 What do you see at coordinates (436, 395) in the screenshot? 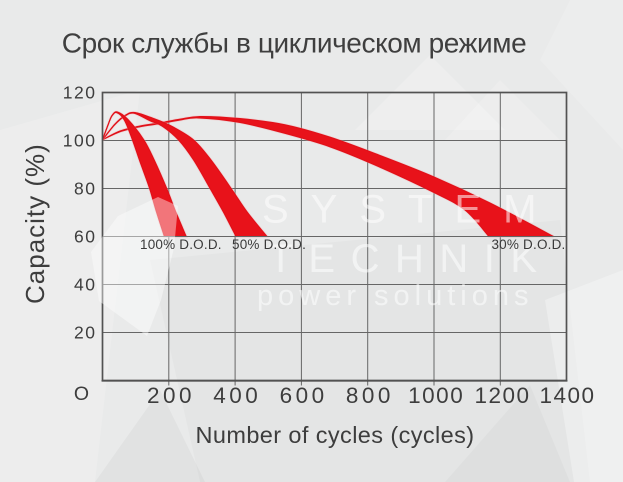
I see `svg-text: 1000` at bounding box center [436, 395].